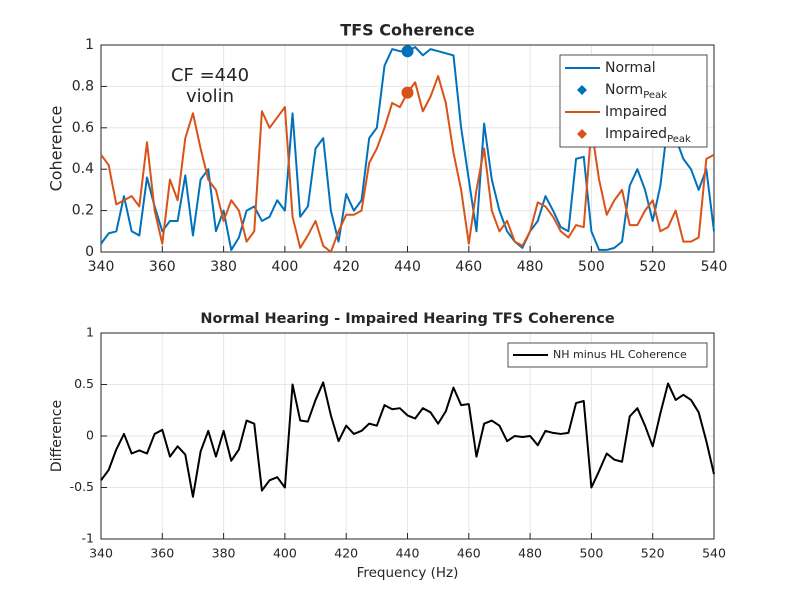 The width and height of the screenshot is (790, 606). I want to click on legend-label: ImpairedPeak, so click(648, 135).